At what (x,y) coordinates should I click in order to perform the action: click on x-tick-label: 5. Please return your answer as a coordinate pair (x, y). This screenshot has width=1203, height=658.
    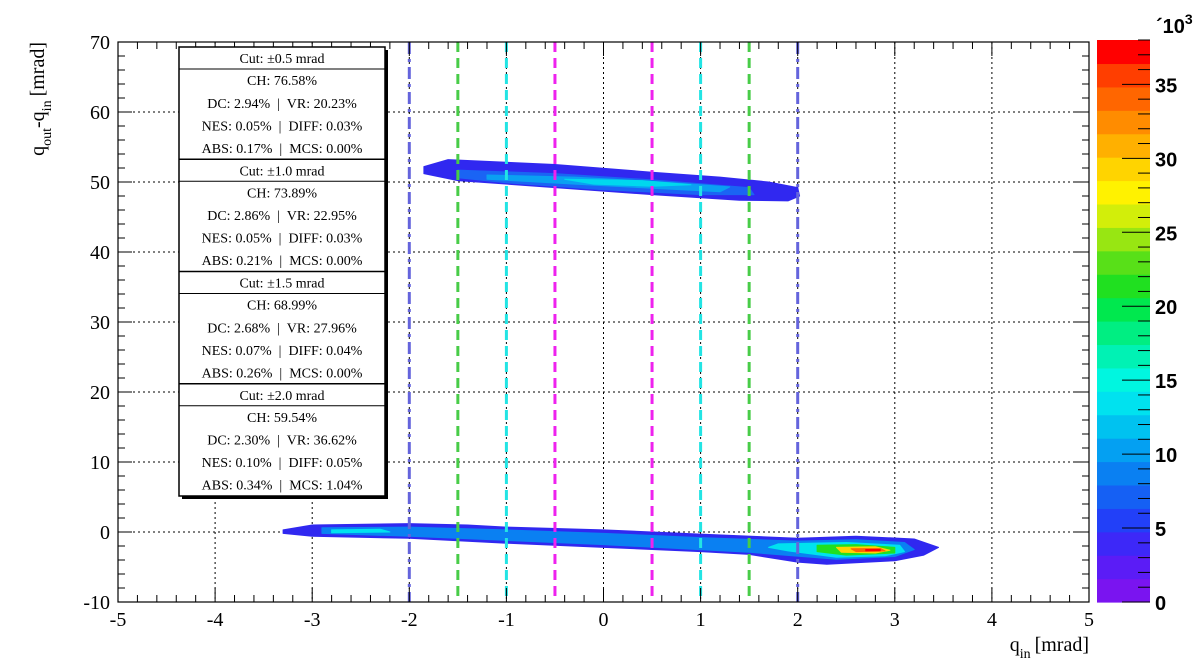
    Looking at the image, I should click on (1089, 620).